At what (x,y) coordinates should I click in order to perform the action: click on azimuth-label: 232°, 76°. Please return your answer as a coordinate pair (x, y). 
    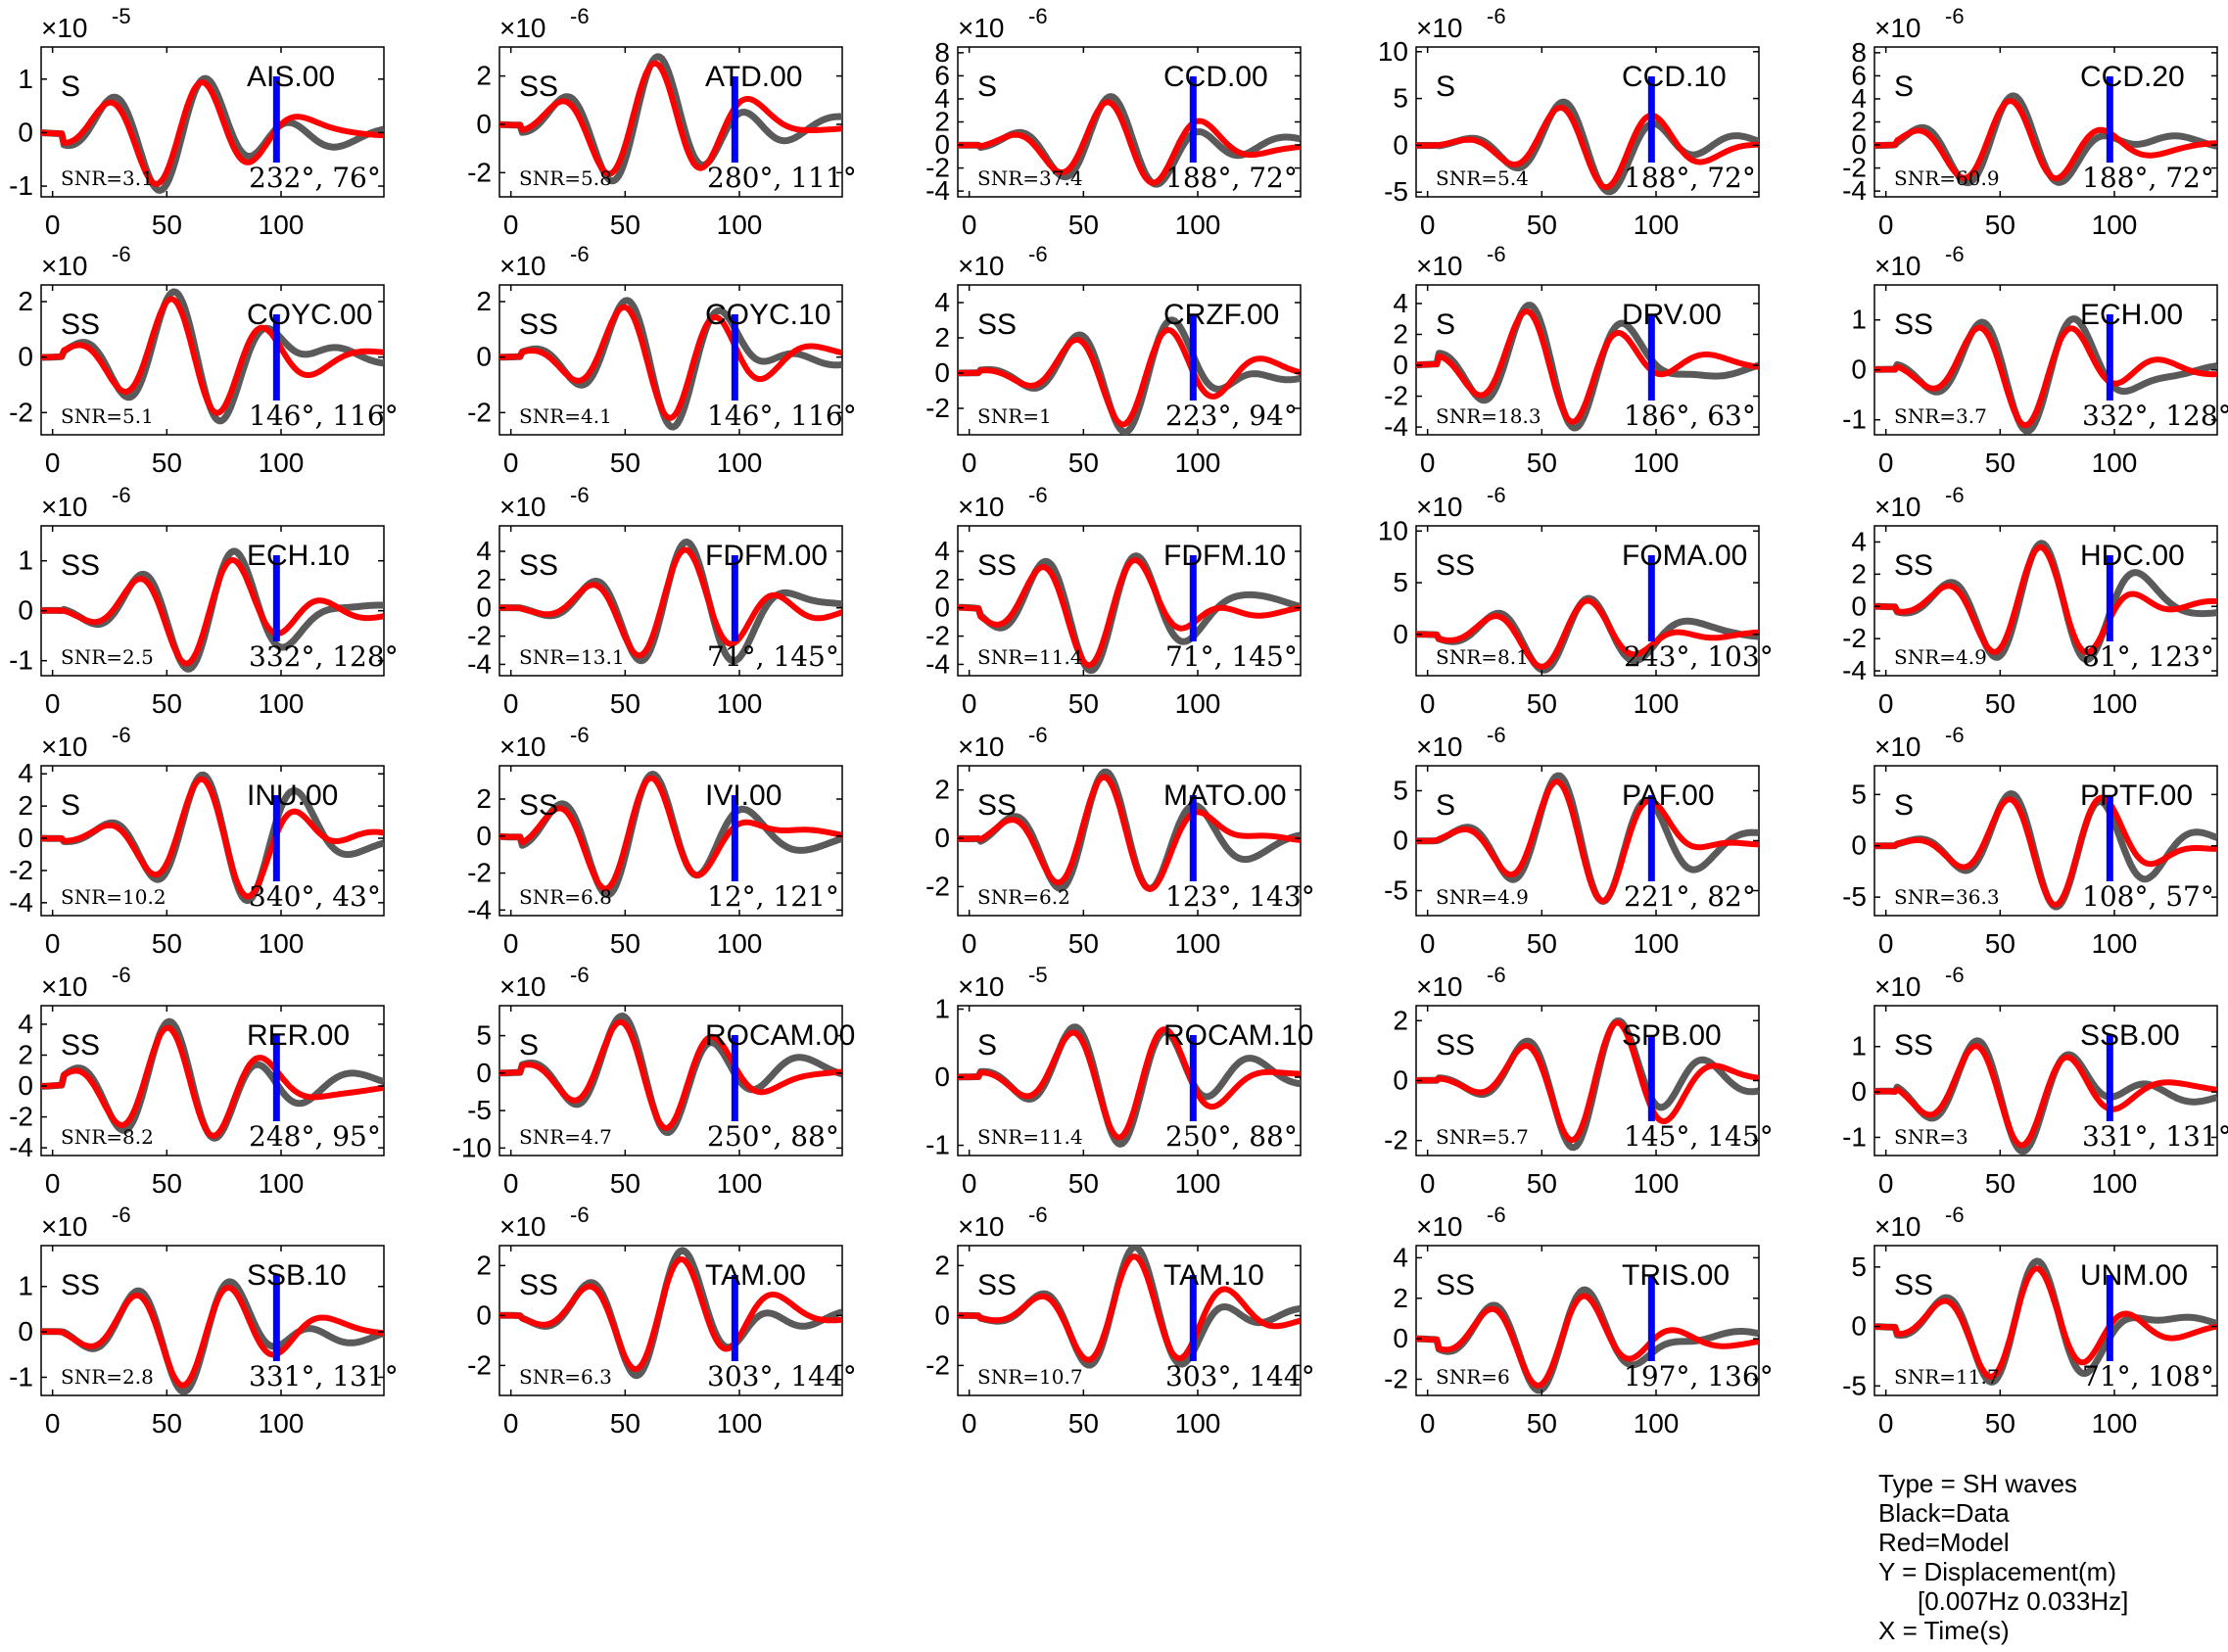
    Looking at the image, I should click on (315, 178).